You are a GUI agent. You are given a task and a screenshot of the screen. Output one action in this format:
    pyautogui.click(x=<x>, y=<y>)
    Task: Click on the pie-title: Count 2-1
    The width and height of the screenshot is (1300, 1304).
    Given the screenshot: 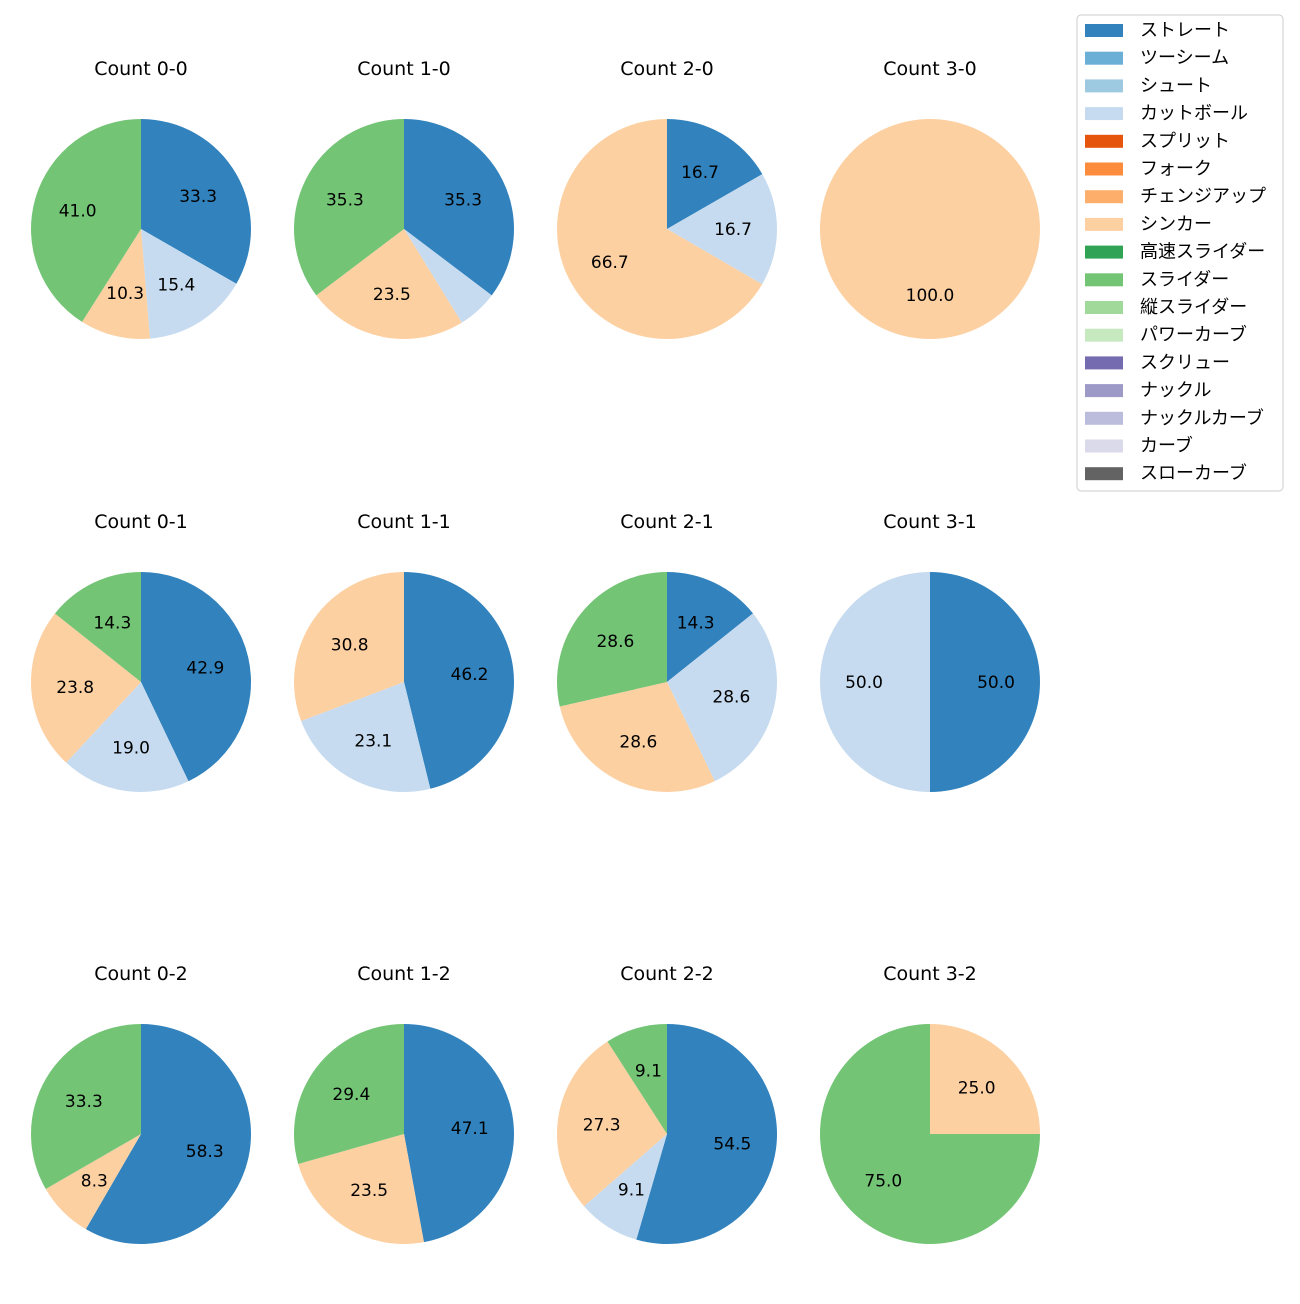 What is the action you would take?
    pyautogui.click(x=667, y=522)
    